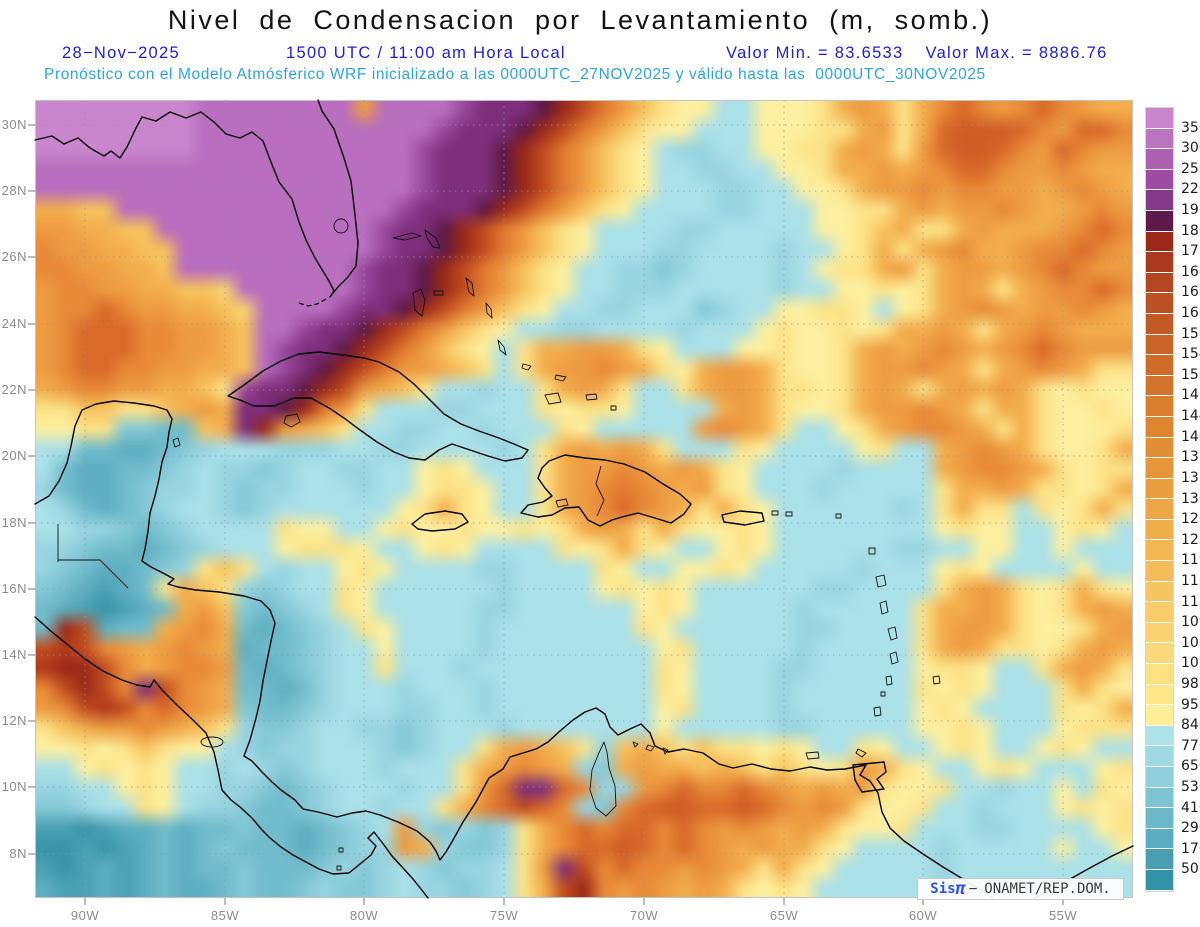 The image size is (1200, 927). I want to click on lat-tick-label: 28N, so click(14, 190).